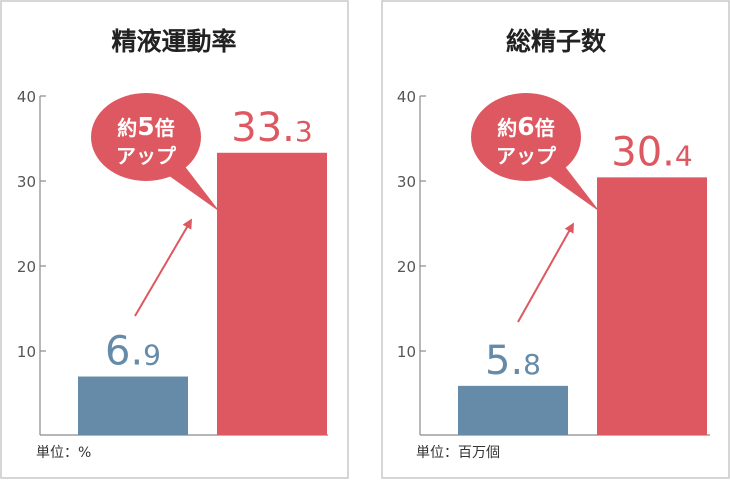 This screenshot has height=480, width=730. Describe the element at coordinates (124, 352) in the screenshot. I see `value-integer-part: 6.` at that location.